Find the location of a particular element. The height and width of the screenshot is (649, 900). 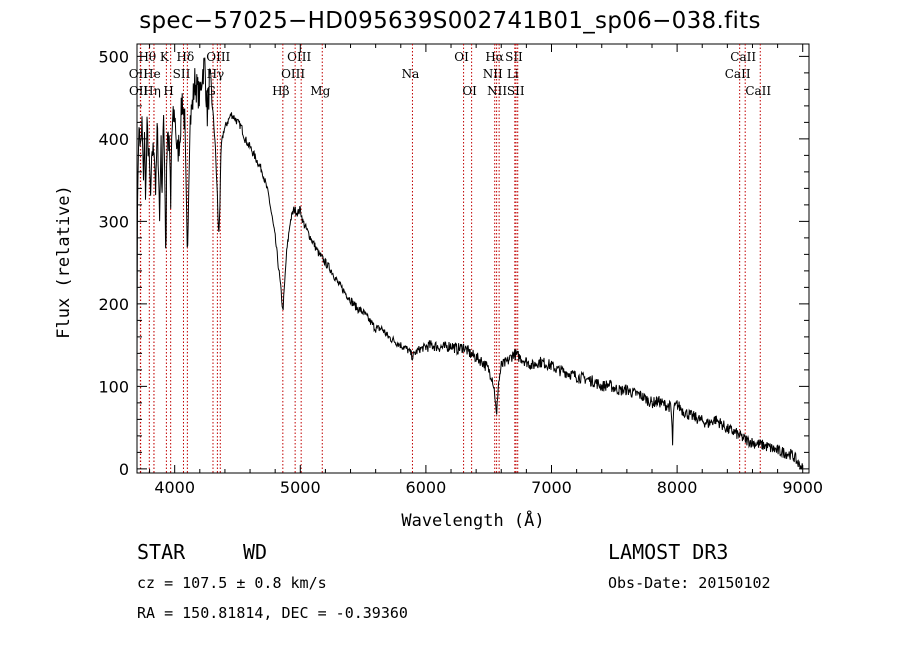

marker-label-6: H is located at coordinates (168, 91).